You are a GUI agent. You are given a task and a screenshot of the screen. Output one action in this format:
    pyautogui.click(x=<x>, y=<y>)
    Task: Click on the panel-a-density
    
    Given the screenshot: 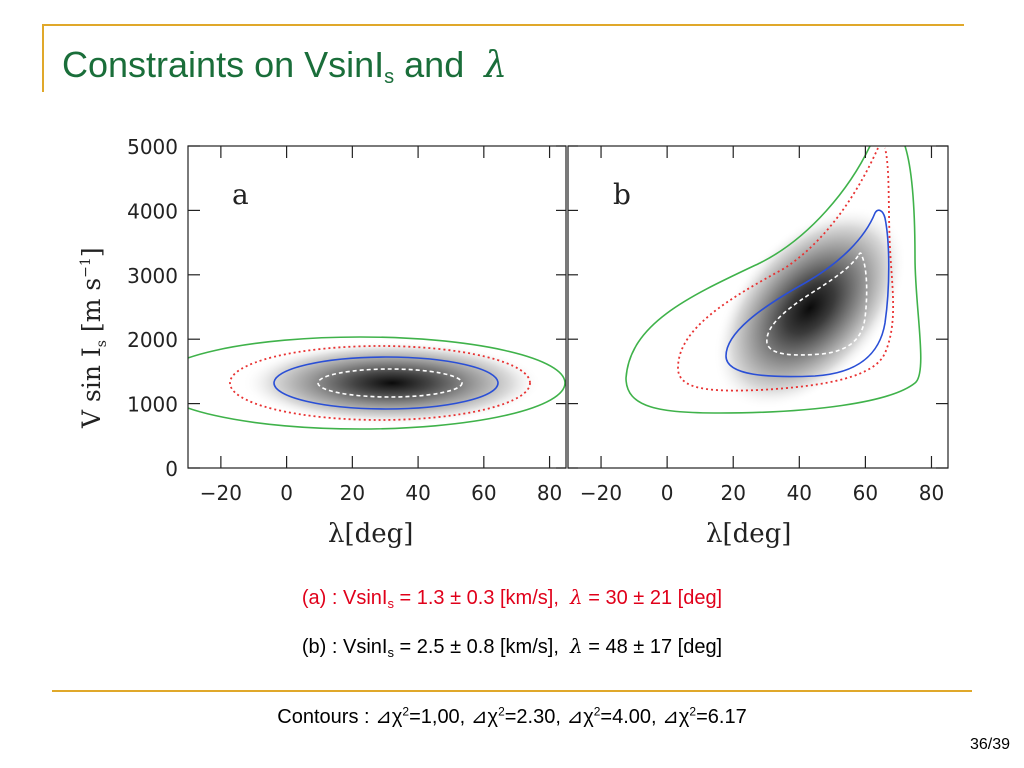 What is the action you would take?
    pyautogui.click(x=392, y=383)
    